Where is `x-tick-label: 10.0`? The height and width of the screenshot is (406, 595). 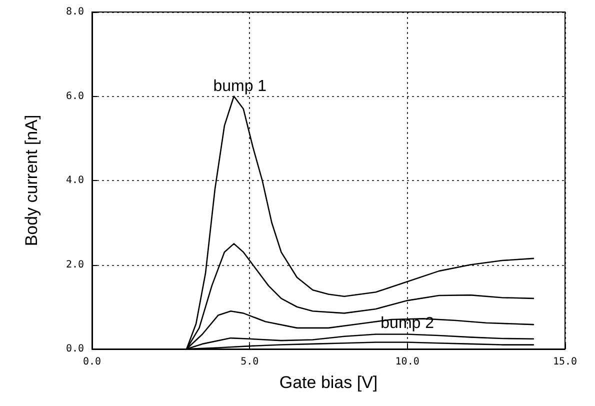 x-tick-label: 10.0 is located at coordinates (407, 362).